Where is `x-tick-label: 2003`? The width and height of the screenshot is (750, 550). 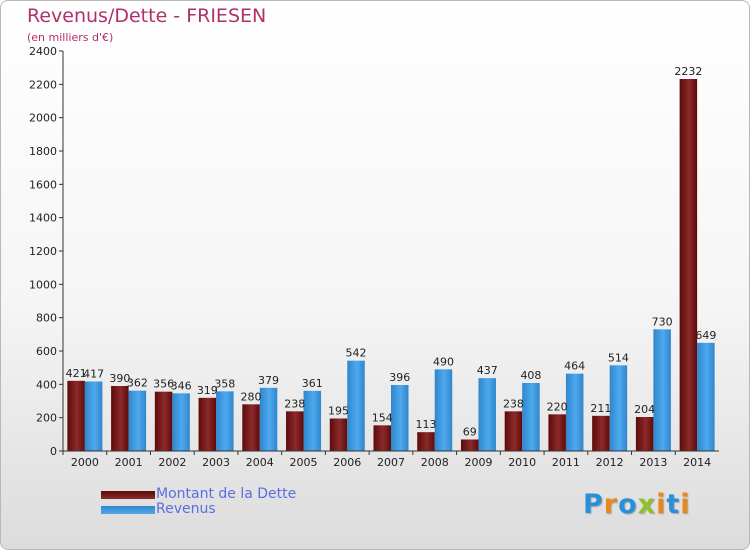
x-tick-label: 2003 is located at coordinates (216, 462).